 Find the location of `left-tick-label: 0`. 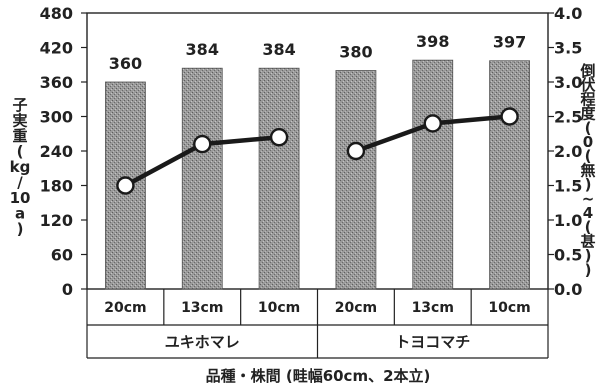

left-tick-label: 0 is located at coordinates (67, 289).